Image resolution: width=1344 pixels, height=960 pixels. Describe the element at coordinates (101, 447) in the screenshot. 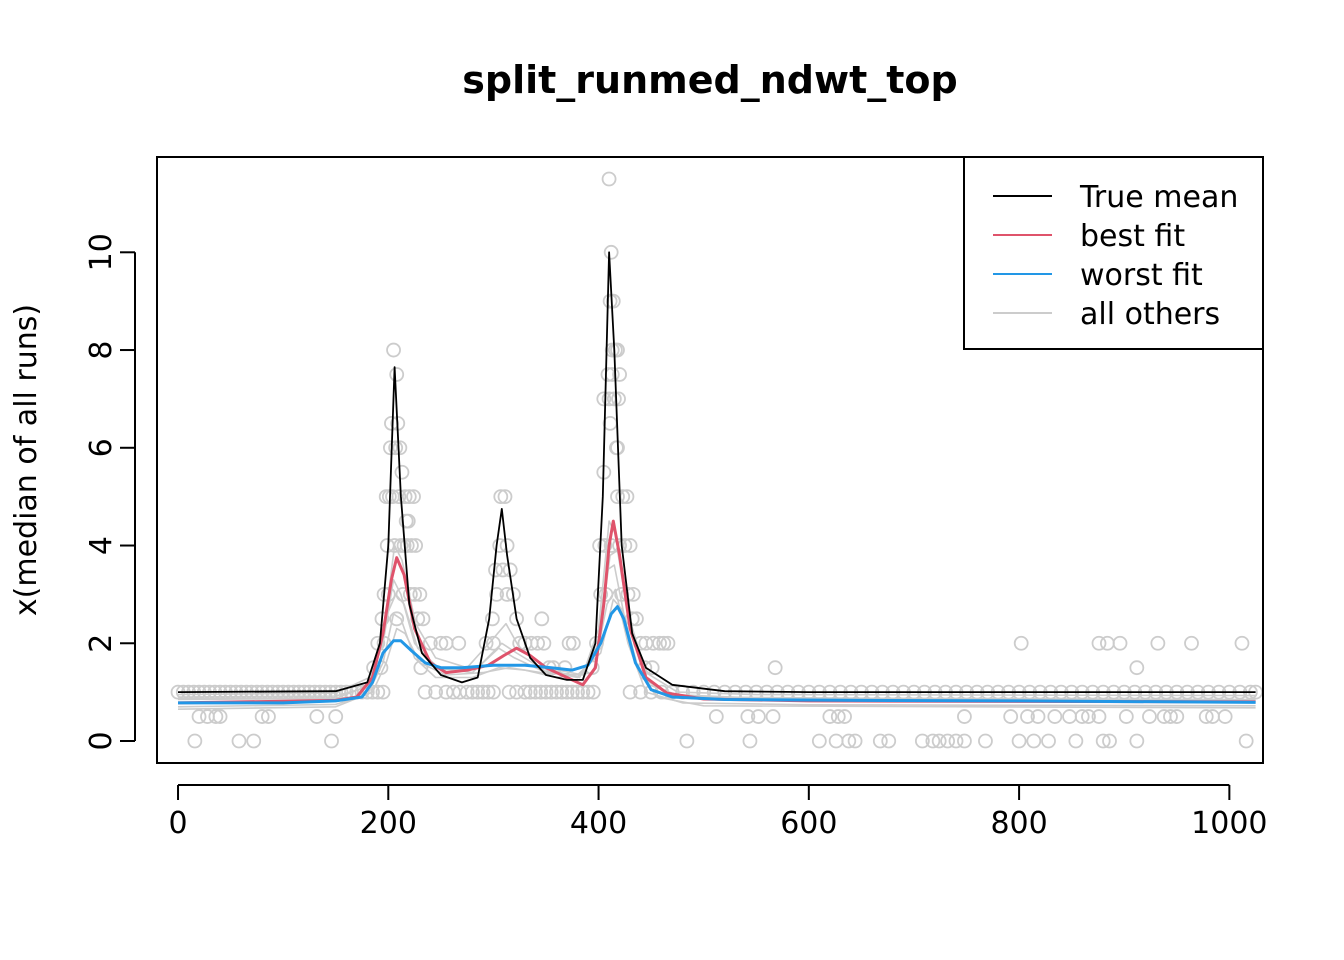

I see `y-tick-label: 6` at that location.